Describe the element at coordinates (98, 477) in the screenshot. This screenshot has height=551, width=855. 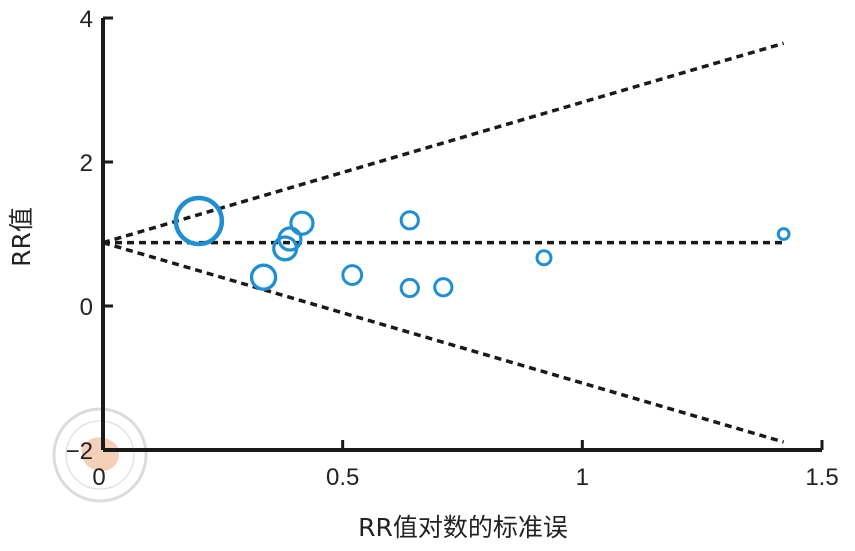
I see `x-tick-label: 0` at that location.